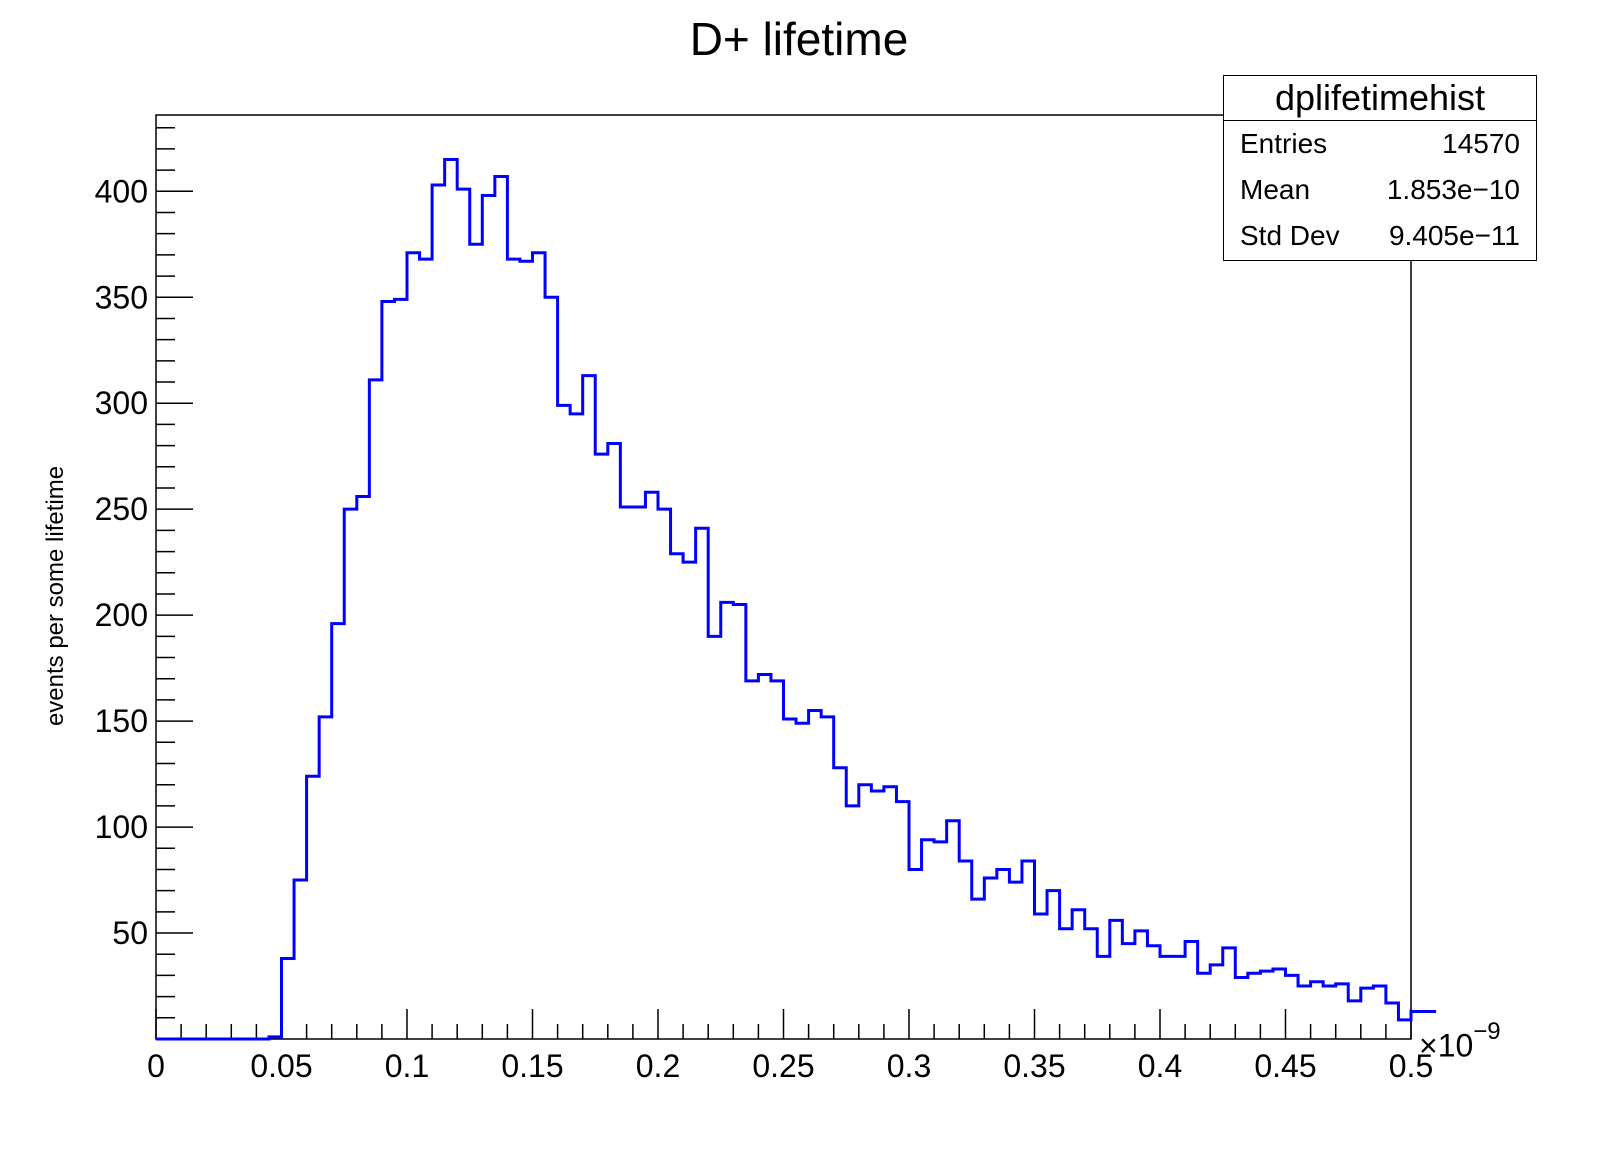 This screenshot has width=1598, height=1176. What do you see at coordinates (156, 1066) in the screenshot?
I see `x-tick-label: 0` at bounding box center [156, 1066].